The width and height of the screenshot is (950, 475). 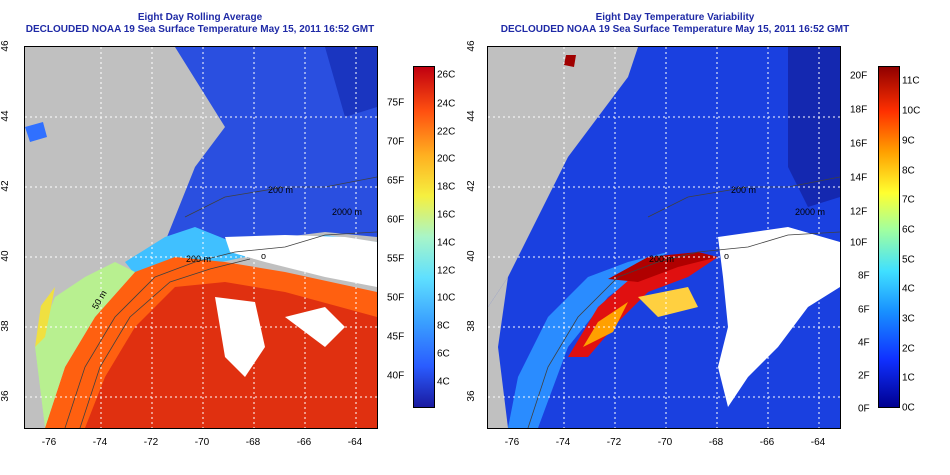 What do you see at coordinates (859, 212) in the screenshot?
I see `cb-f-12: 12F` at bounding box center [859, 212].